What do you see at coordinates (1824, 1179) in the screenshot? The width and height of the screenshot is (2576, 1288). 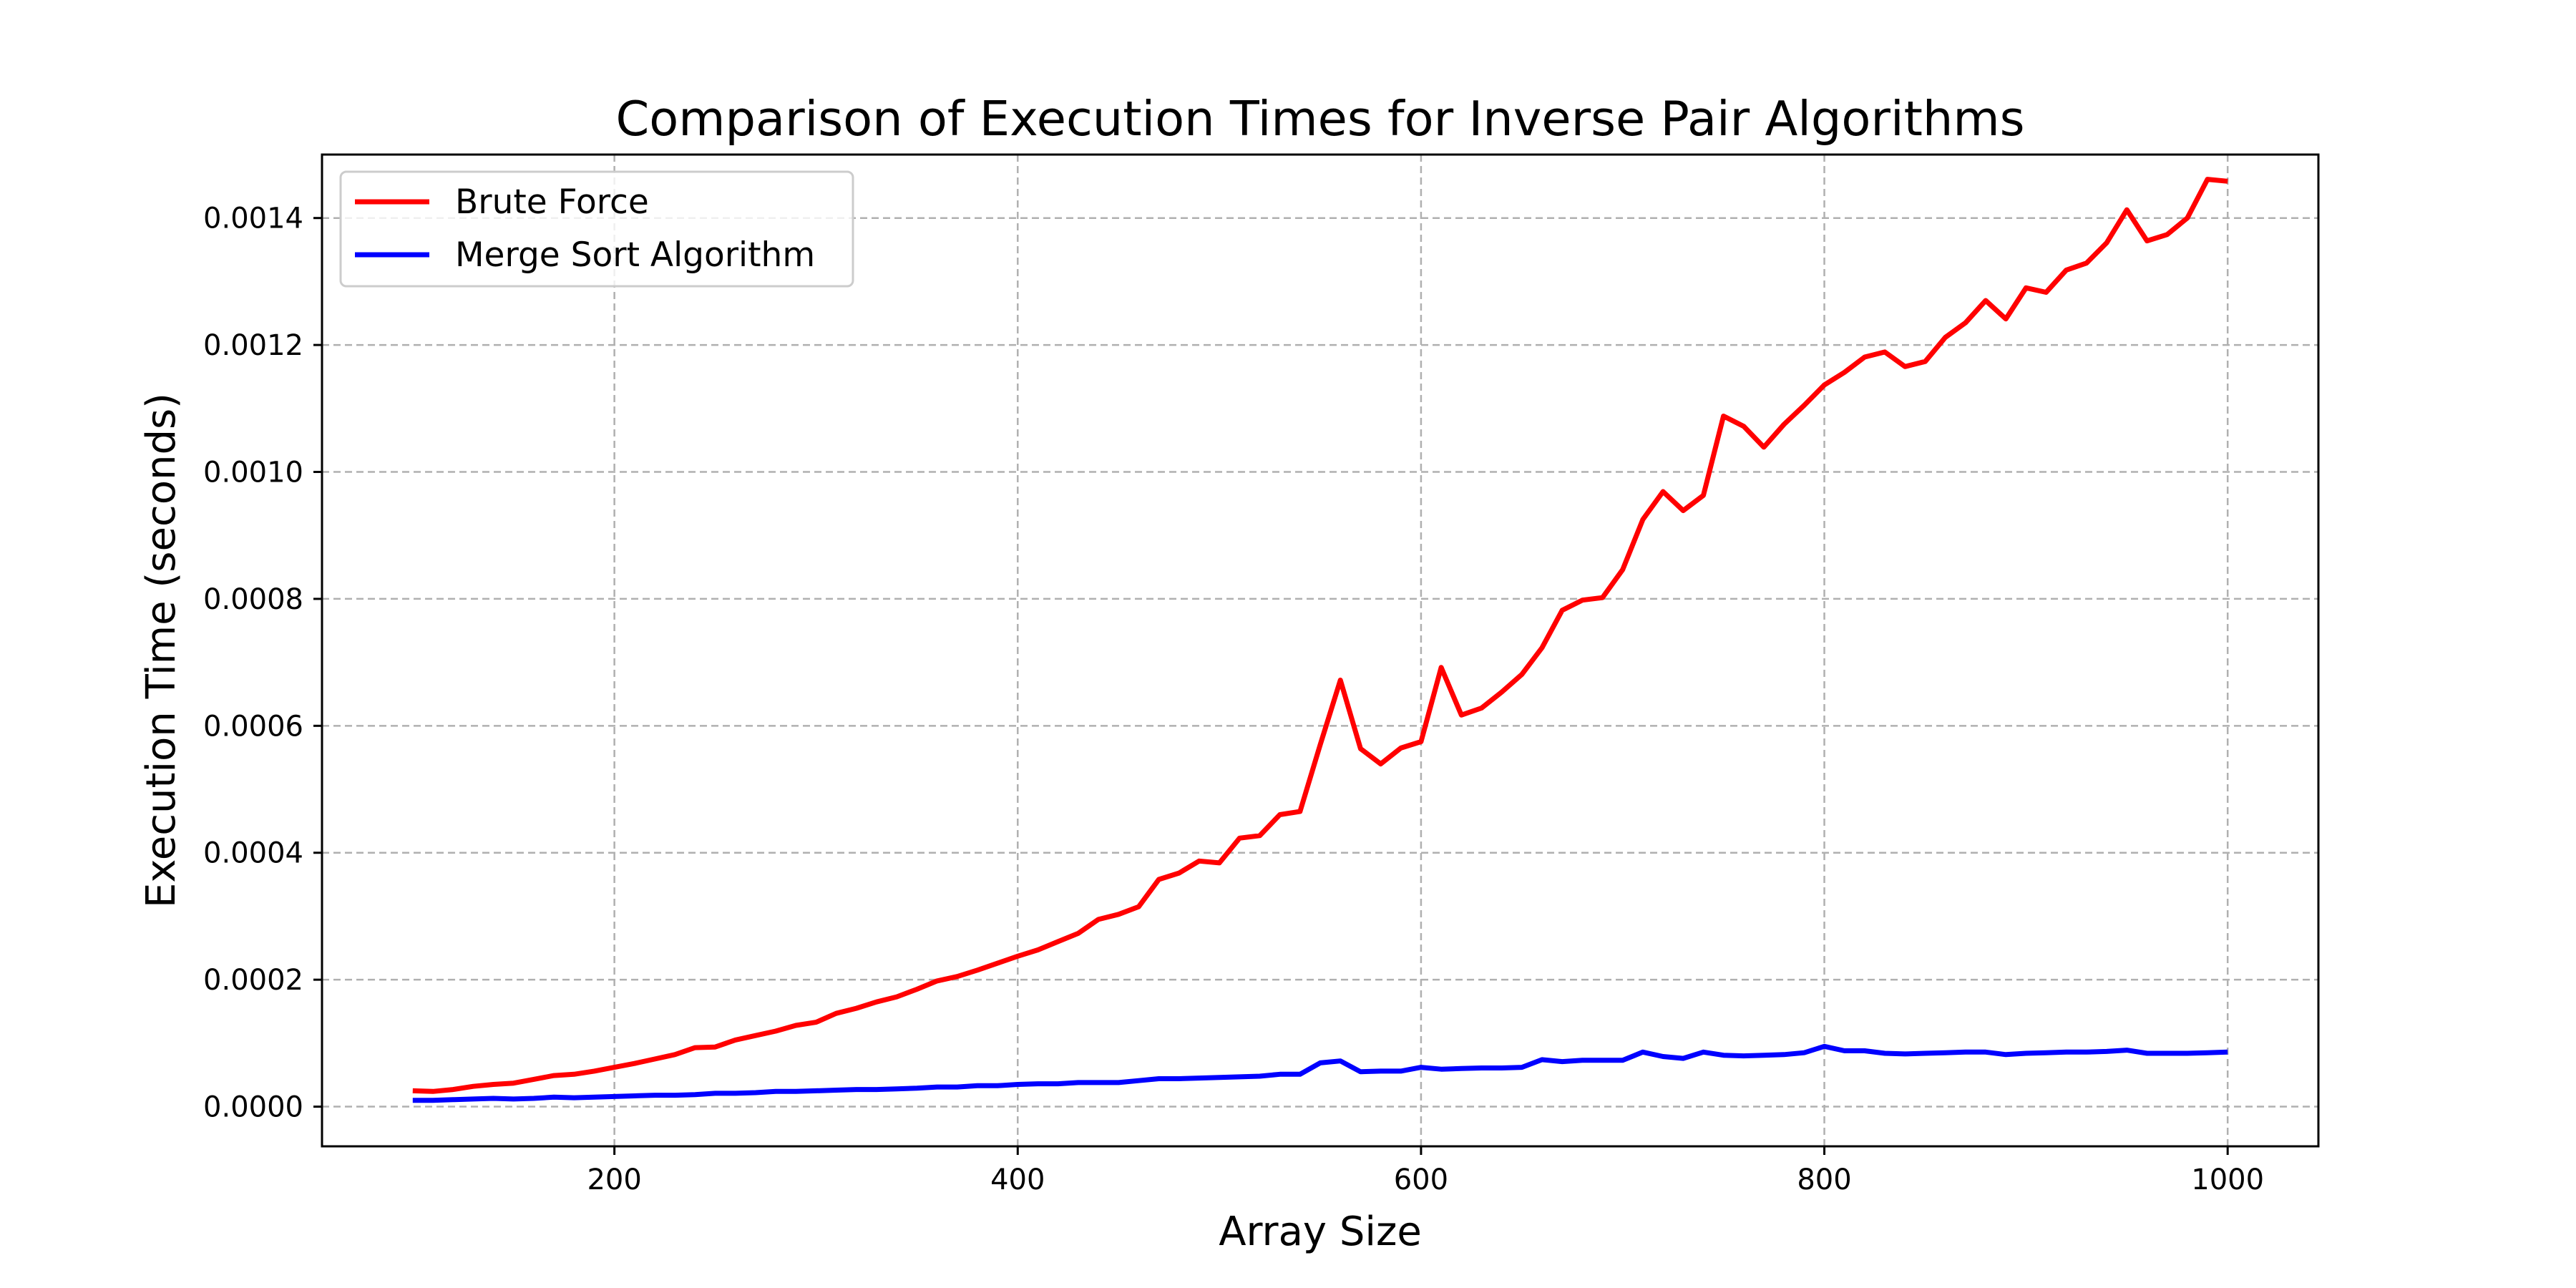 I see `x-tick-label: 800` at bounding box center [1824, 1179].